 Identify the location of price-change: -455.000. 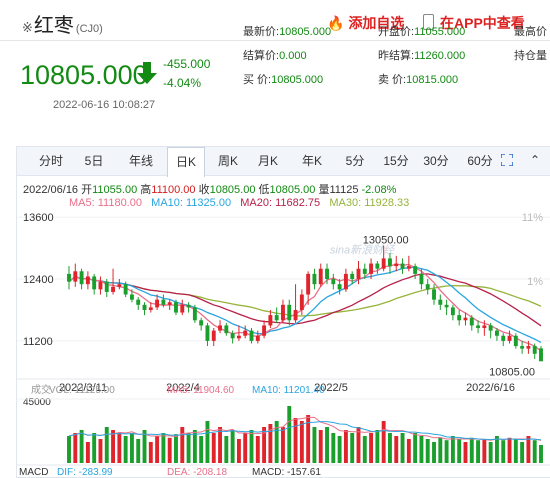
(187, 64).